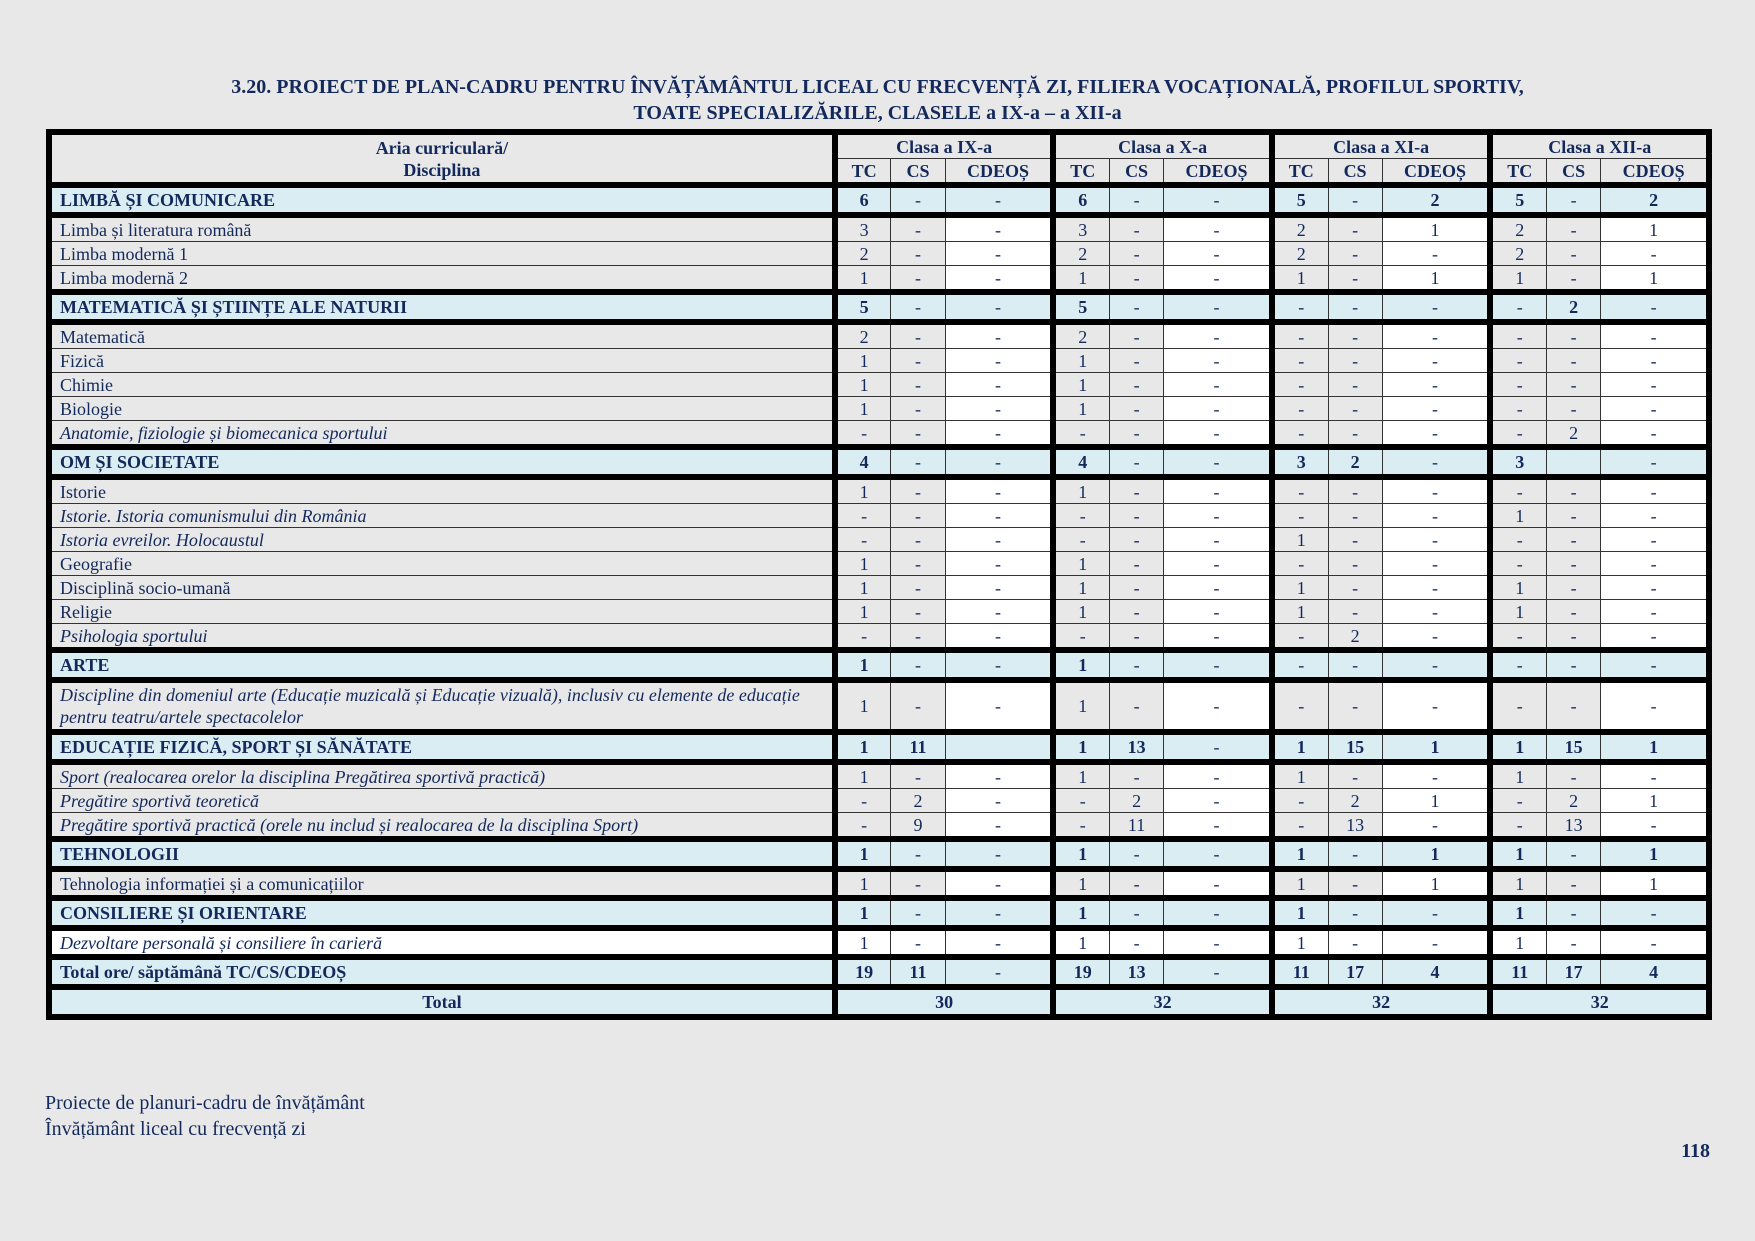 This screenshot has height=1241, width=1755. I want to click on header-class-xii: Clasa a XII-a, so click(1598, 145).